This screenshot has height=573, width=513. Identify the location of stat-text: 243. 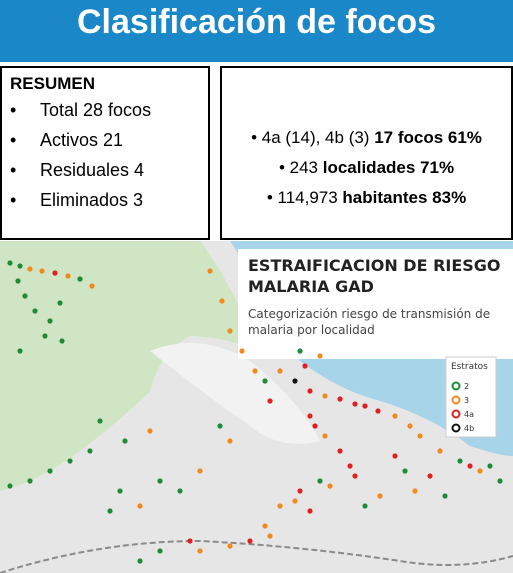
(306, 167).